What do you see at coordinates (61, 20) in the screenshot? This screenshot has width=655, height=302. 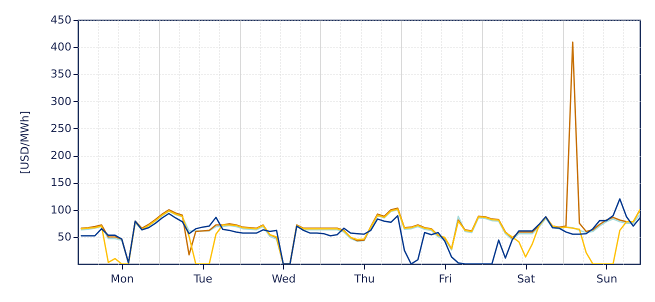 I see `y-tick-label: 450` at bounding box center [61, 20].